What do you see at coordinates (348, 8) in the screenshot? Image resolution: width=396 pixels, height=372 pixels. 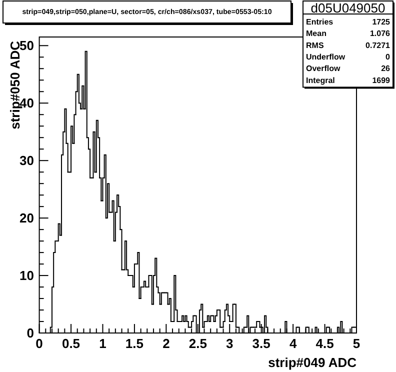 I see `text: d05U049050` at bounding box center [348, 8].